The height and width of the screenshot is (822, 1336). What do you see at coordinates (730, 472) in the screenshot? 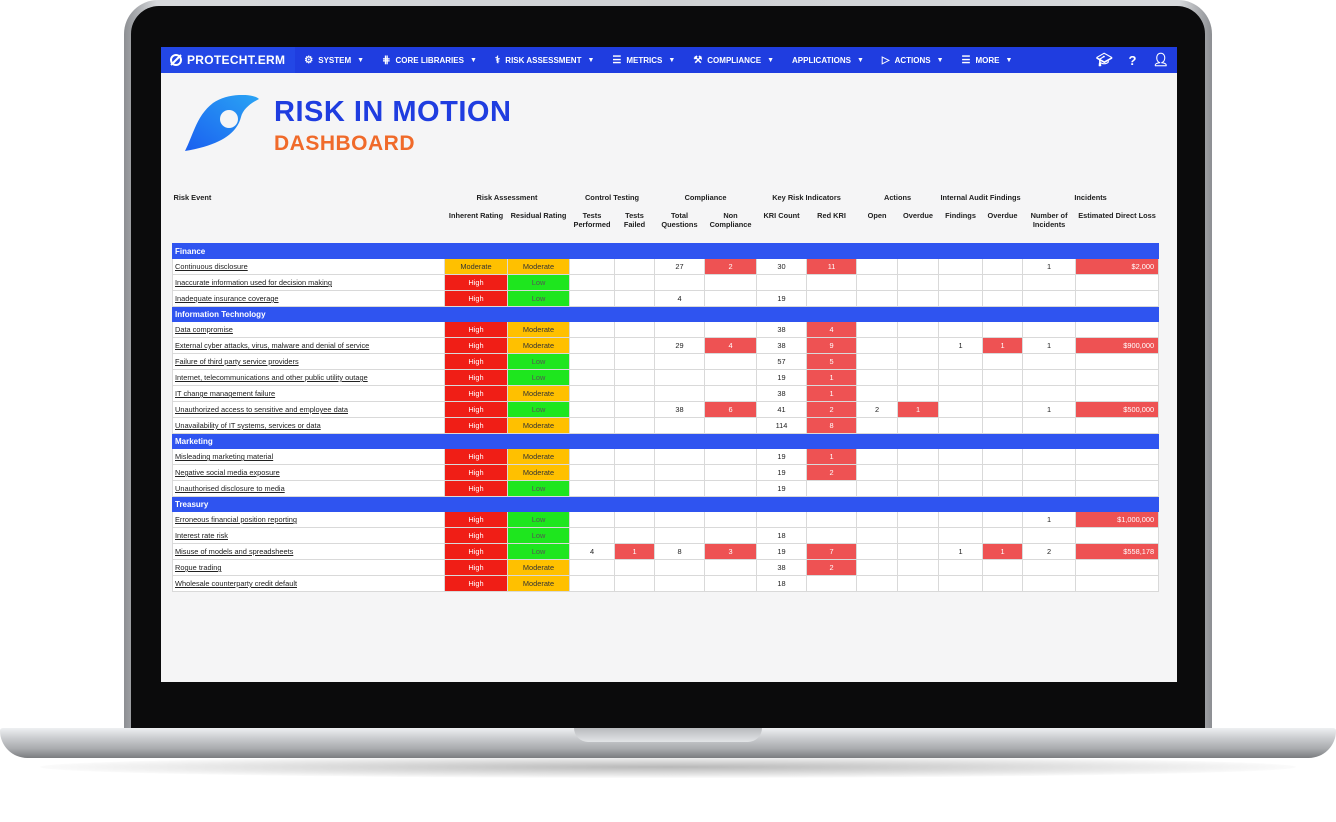
I see `non-compliance-cell` at bounding box center [730, 472].